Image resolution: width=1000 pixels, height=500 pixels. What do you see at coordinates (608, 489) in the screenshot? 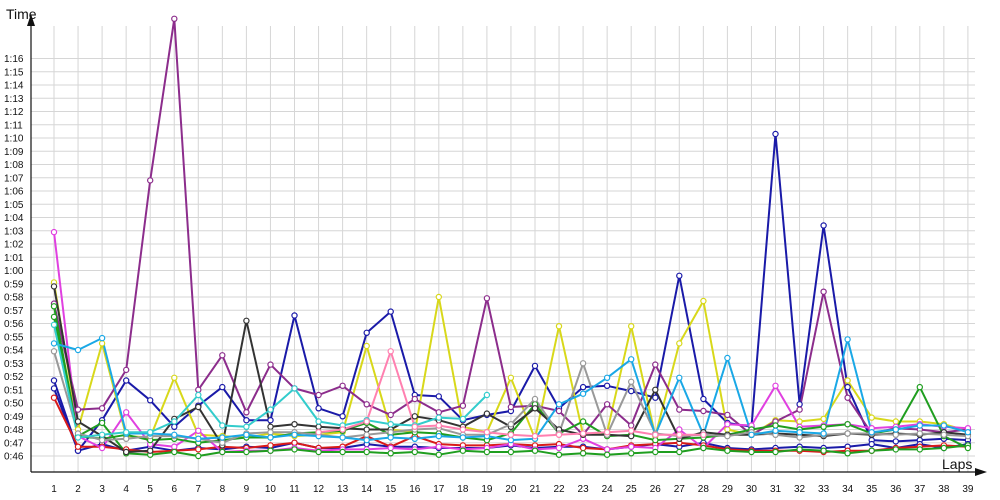
I see `x-tick-label: 24` at bounding box center [608, 489].